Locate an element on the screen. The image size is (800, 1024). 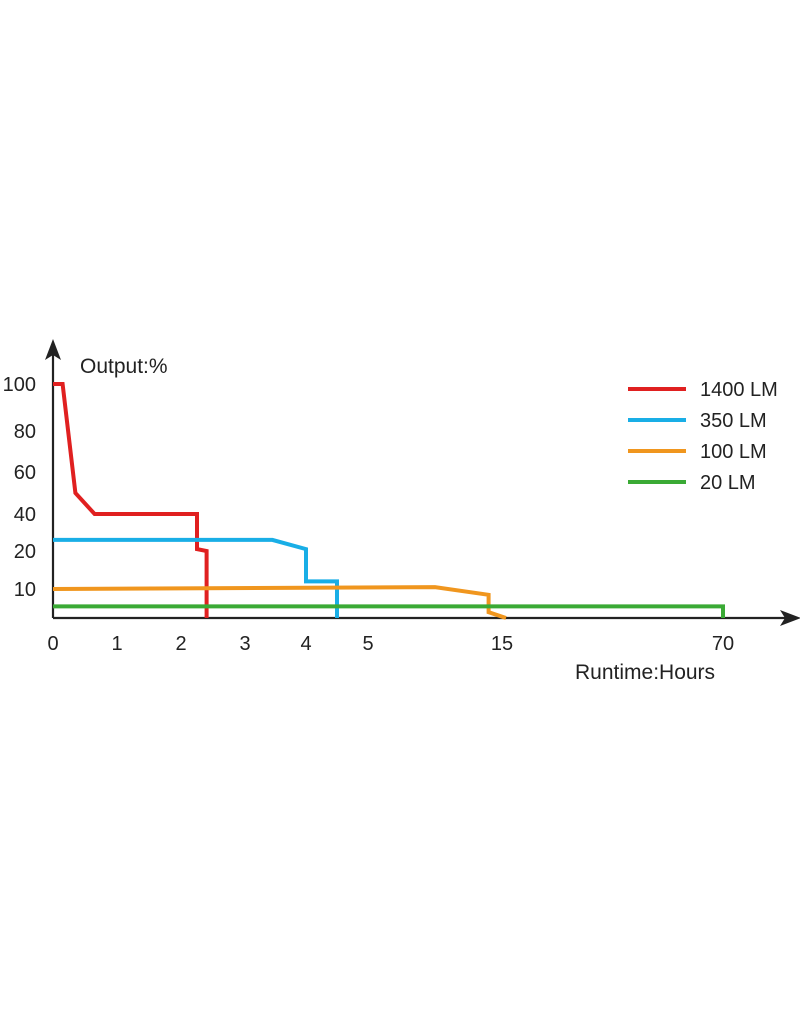
x-tick-label: 15 is located at coordinates (502, 644).